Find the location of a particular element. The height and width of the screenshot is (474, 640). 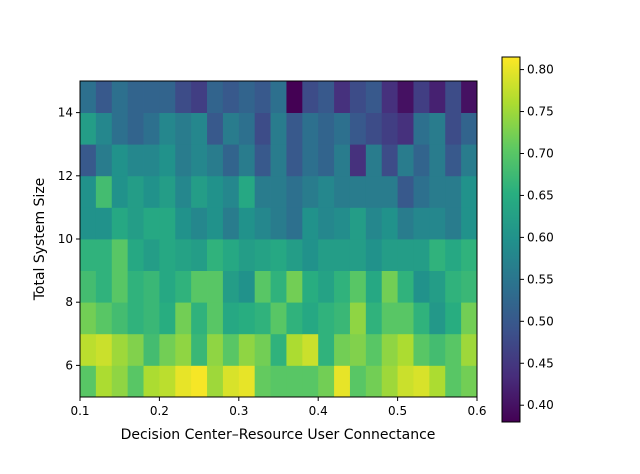

colorbar is located at coordinates (511, 239).